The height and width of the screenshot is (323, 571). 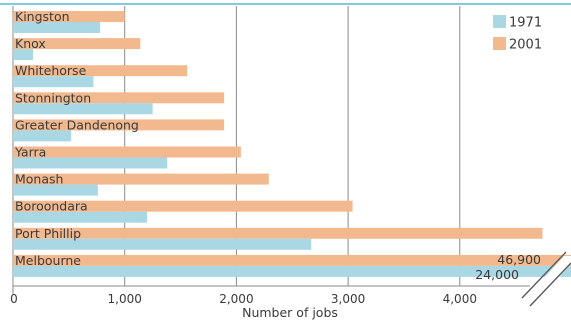 I want to click on category-label-yarra: Yarra, so click(x=30, y=152).